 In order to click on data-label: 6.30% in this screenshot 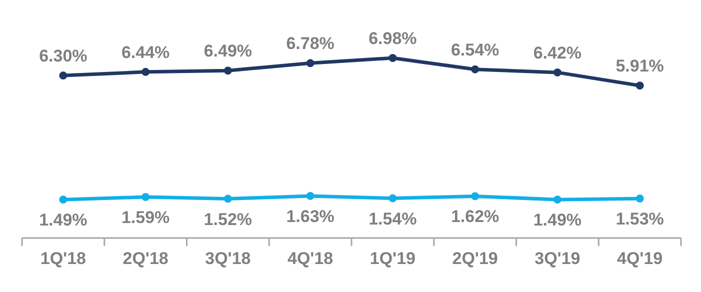, I will do `click(63, 56)`.